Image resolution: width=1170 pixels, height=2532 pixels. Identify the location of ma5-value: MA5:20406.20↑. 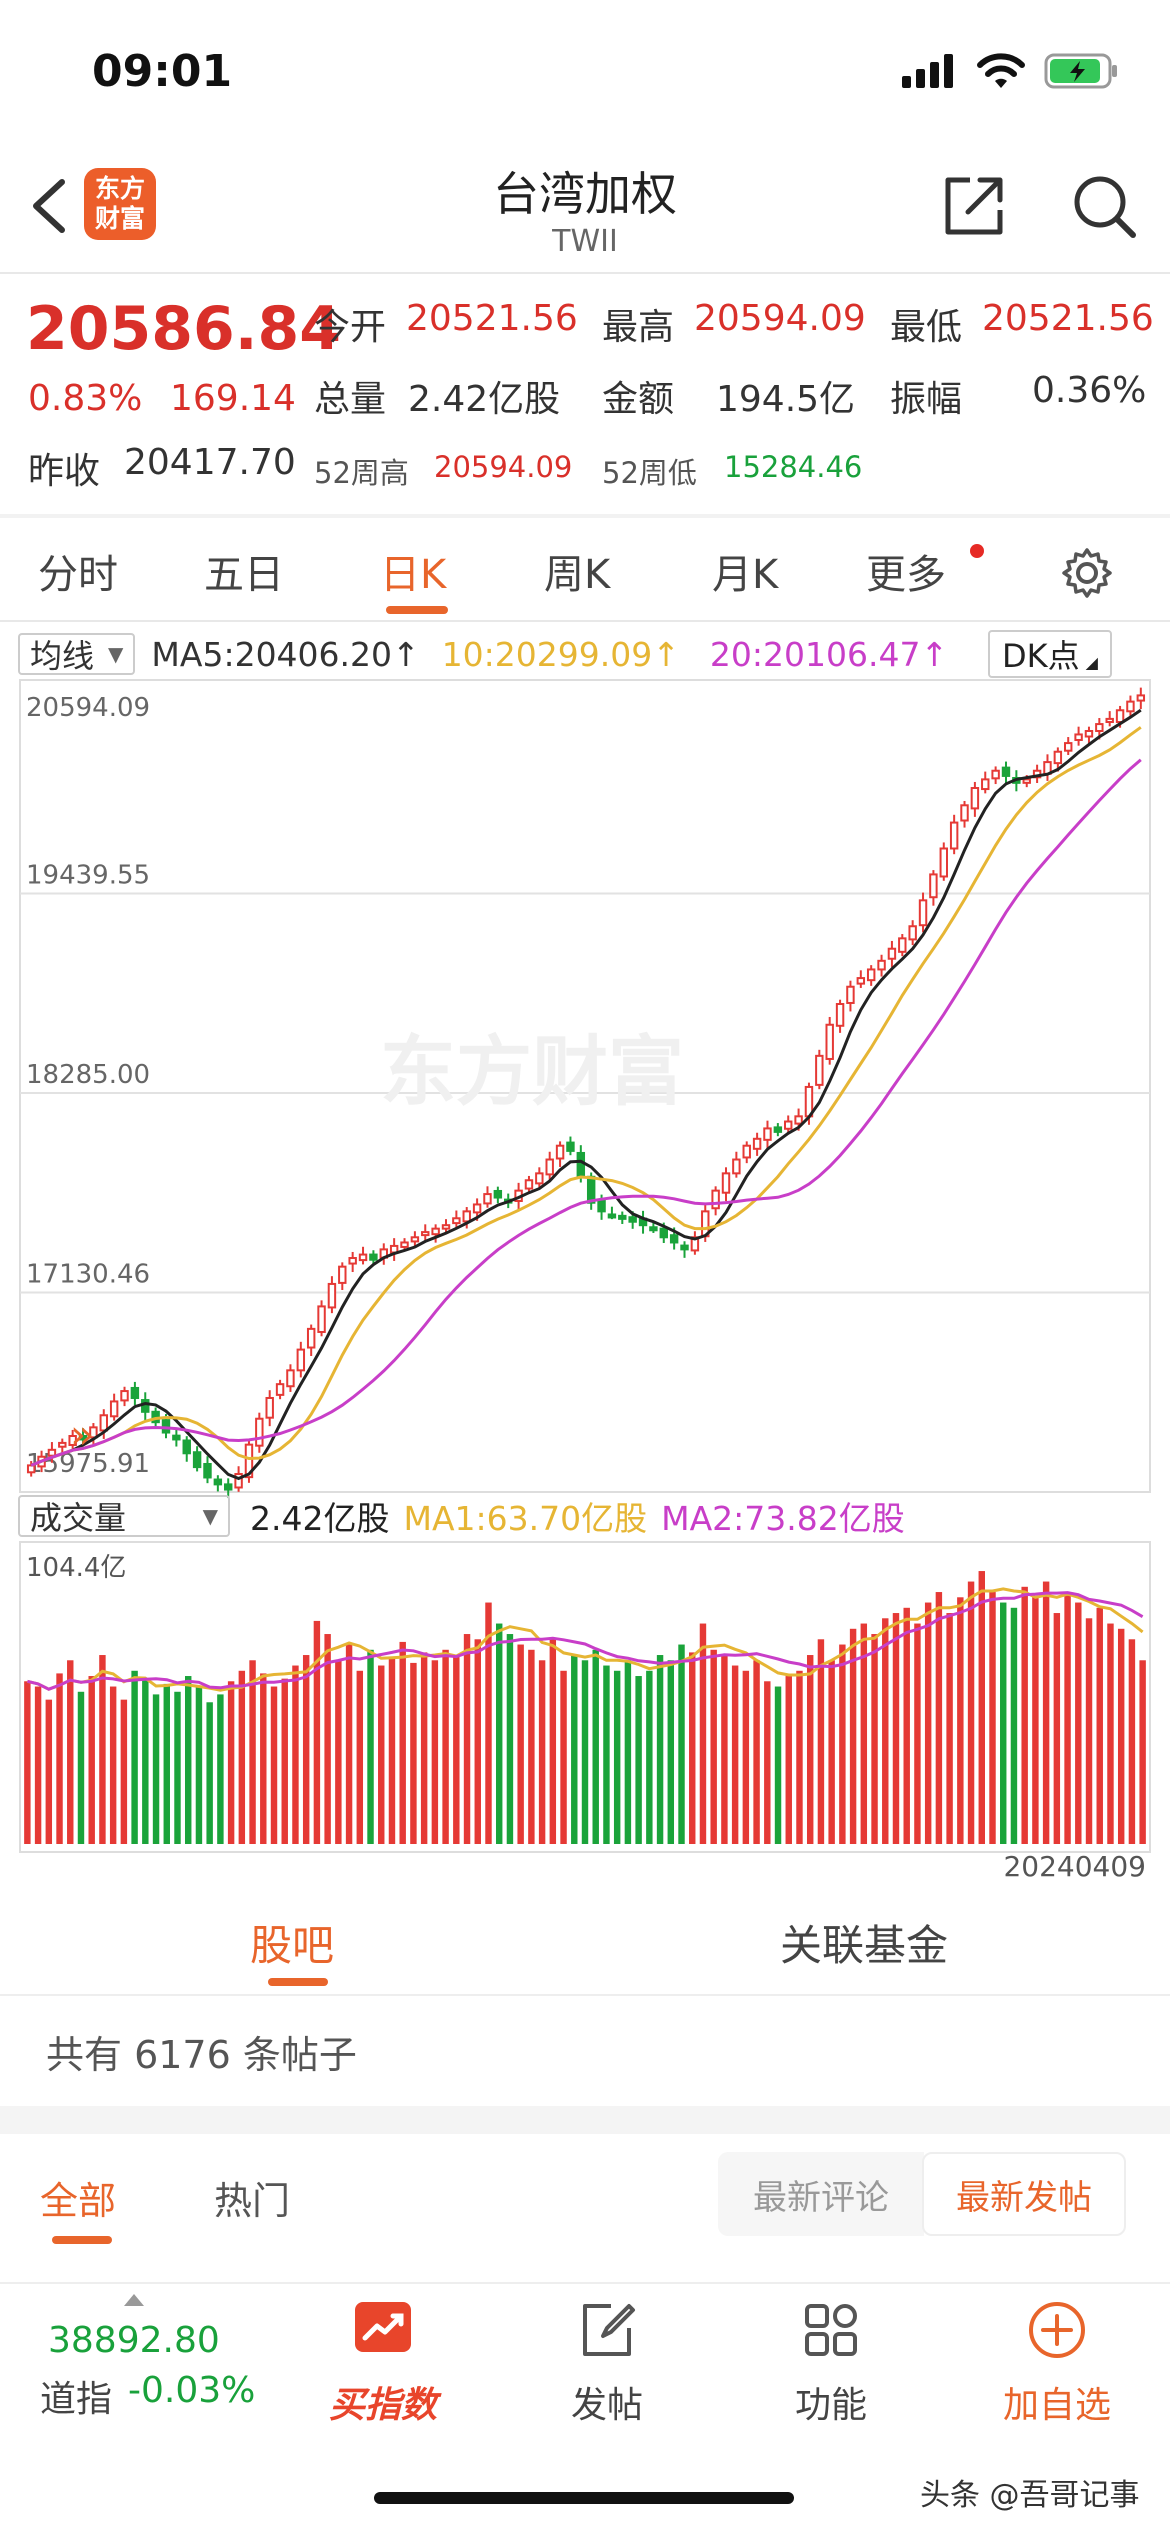
(285, 654).